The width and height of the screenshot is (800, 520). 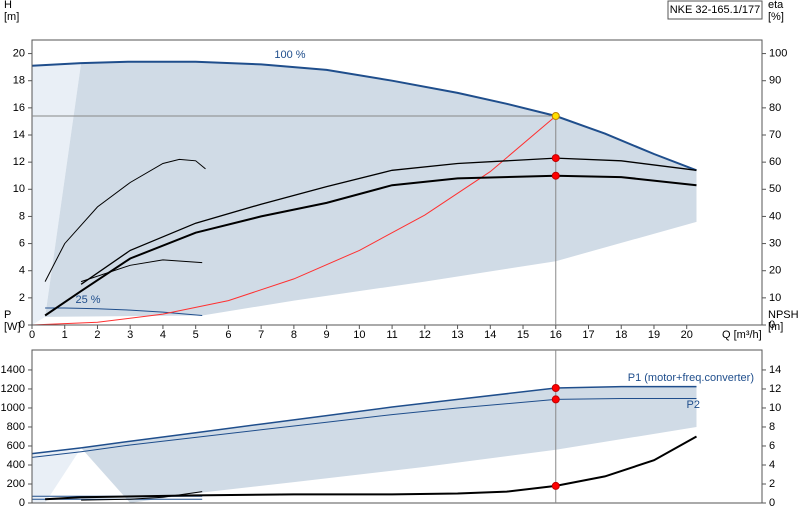 What do you see at coordinates (12, 327) in the screenshot?
I see `y-axis-label: [W]` at bounding box center [12, 327].